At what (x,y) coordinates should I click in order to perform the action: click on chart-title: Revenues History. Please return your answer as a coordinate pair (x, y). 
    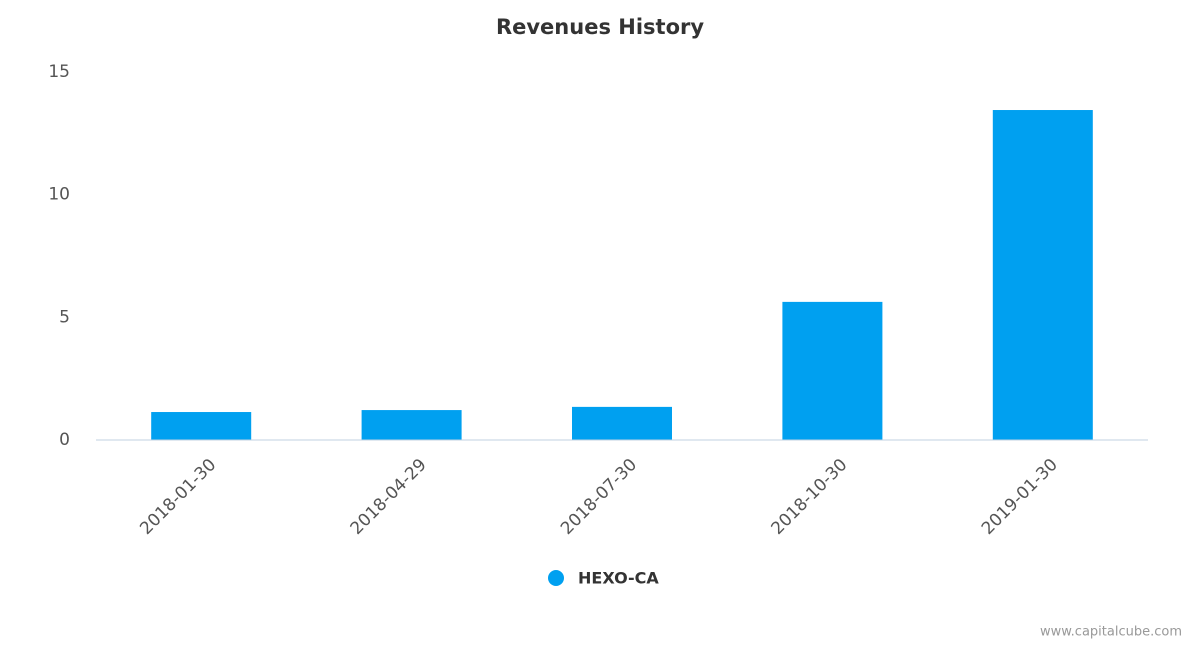
    Looking at the image, I should click on (600, 27).